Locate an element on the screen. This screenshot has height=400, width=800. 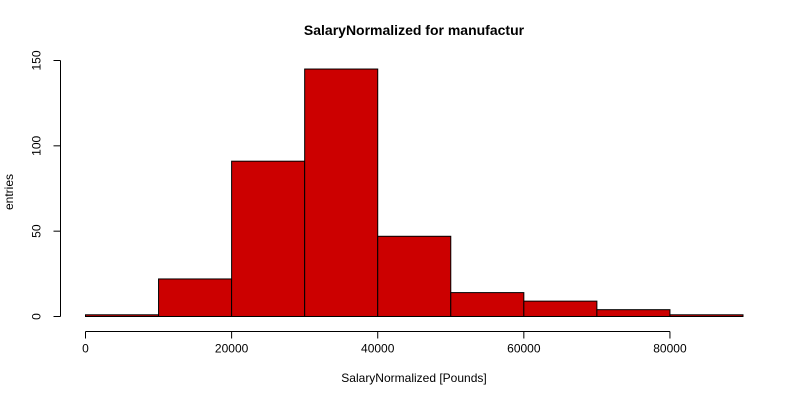
y-tick-label-150: 150 is located at coordinates (37, 60).